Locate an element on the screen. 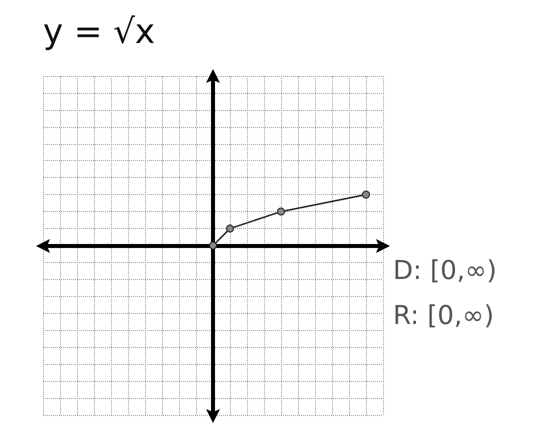 The height and width of the screenshot is (425, 550). text: D: [0,∞) is located at coordinates (445, 271).